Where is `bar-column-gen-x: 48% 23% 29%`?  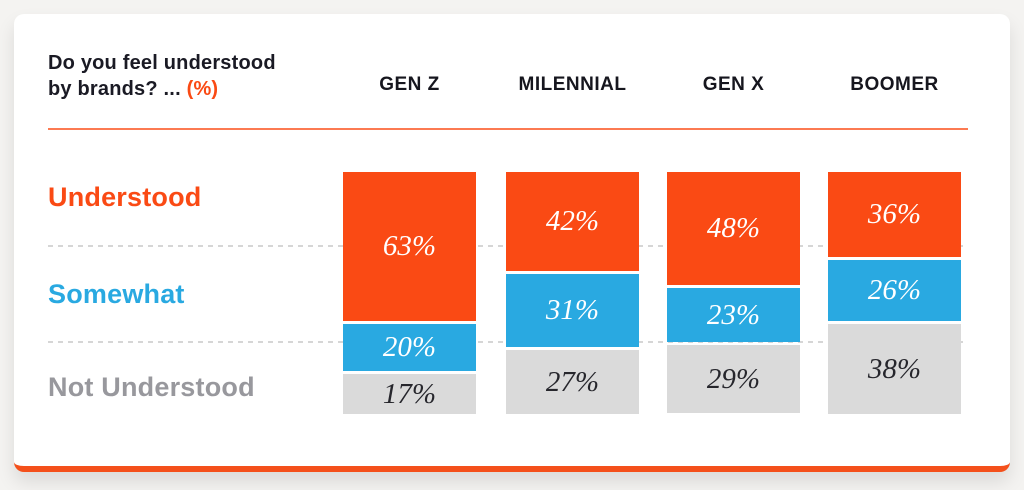
bar-column-gen-x: 48% 23% 29% is located at coordinates (733, 292).